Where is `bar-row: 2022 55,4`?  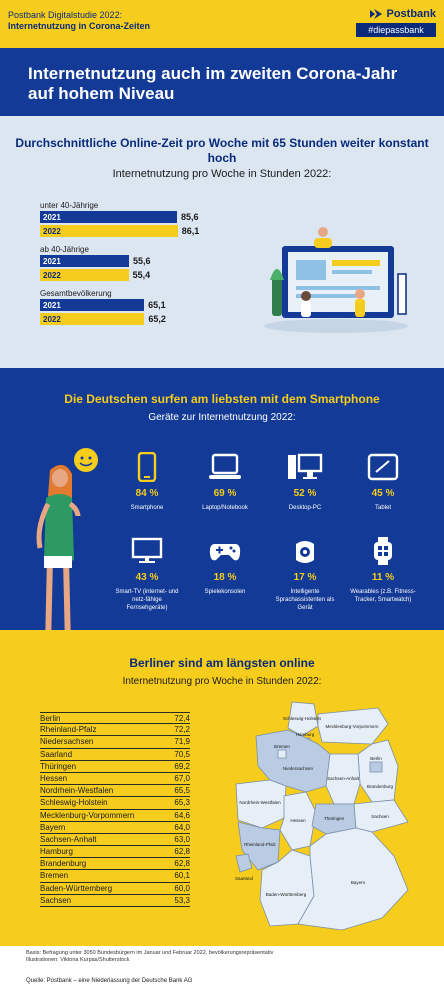 bar-row: 2022 55,4 is located at coordinates (140, 275).